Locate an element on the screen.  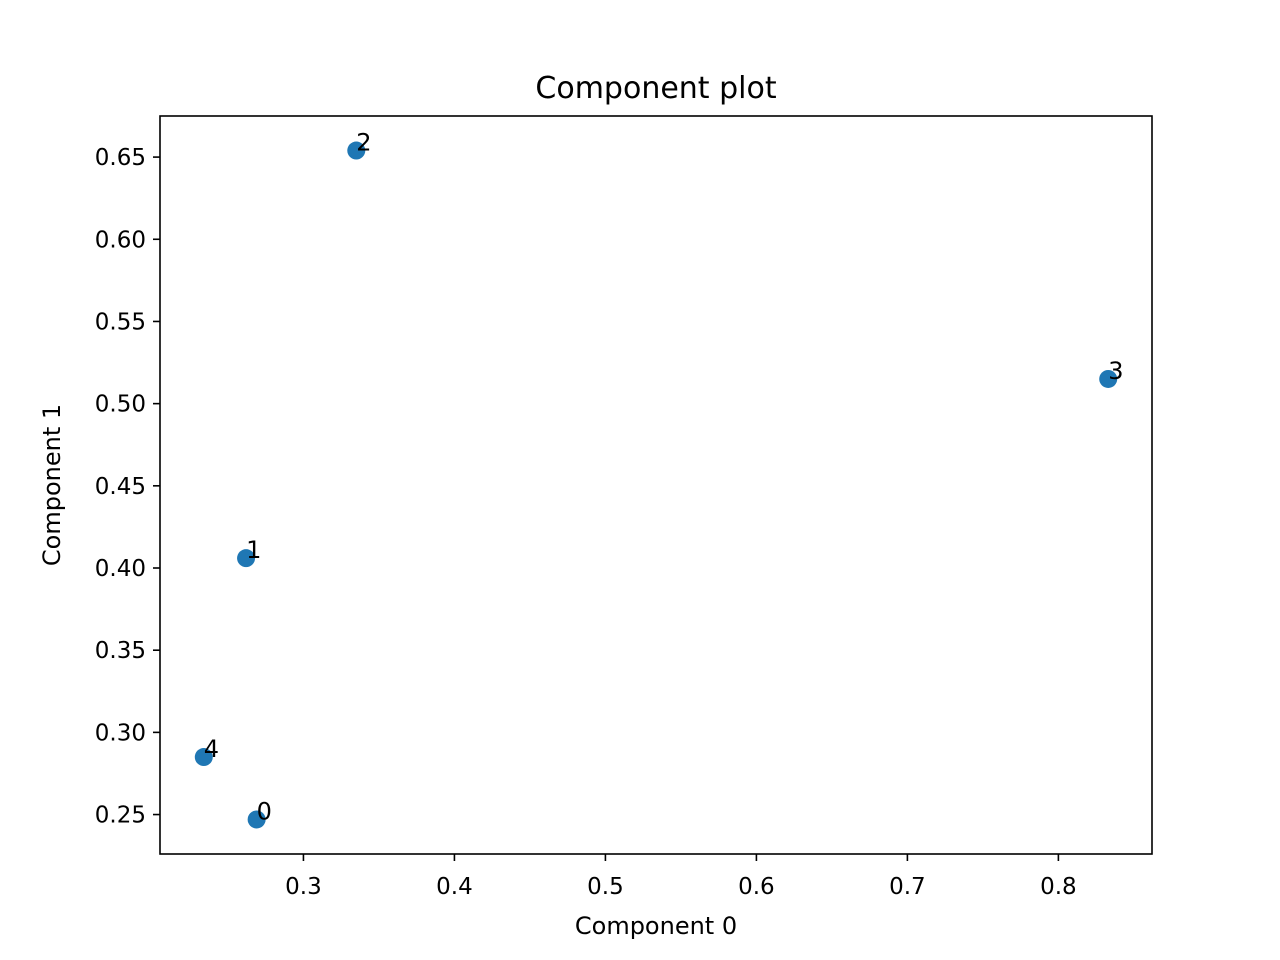
chart-title: Component plot is located at coordinates (655, 88).